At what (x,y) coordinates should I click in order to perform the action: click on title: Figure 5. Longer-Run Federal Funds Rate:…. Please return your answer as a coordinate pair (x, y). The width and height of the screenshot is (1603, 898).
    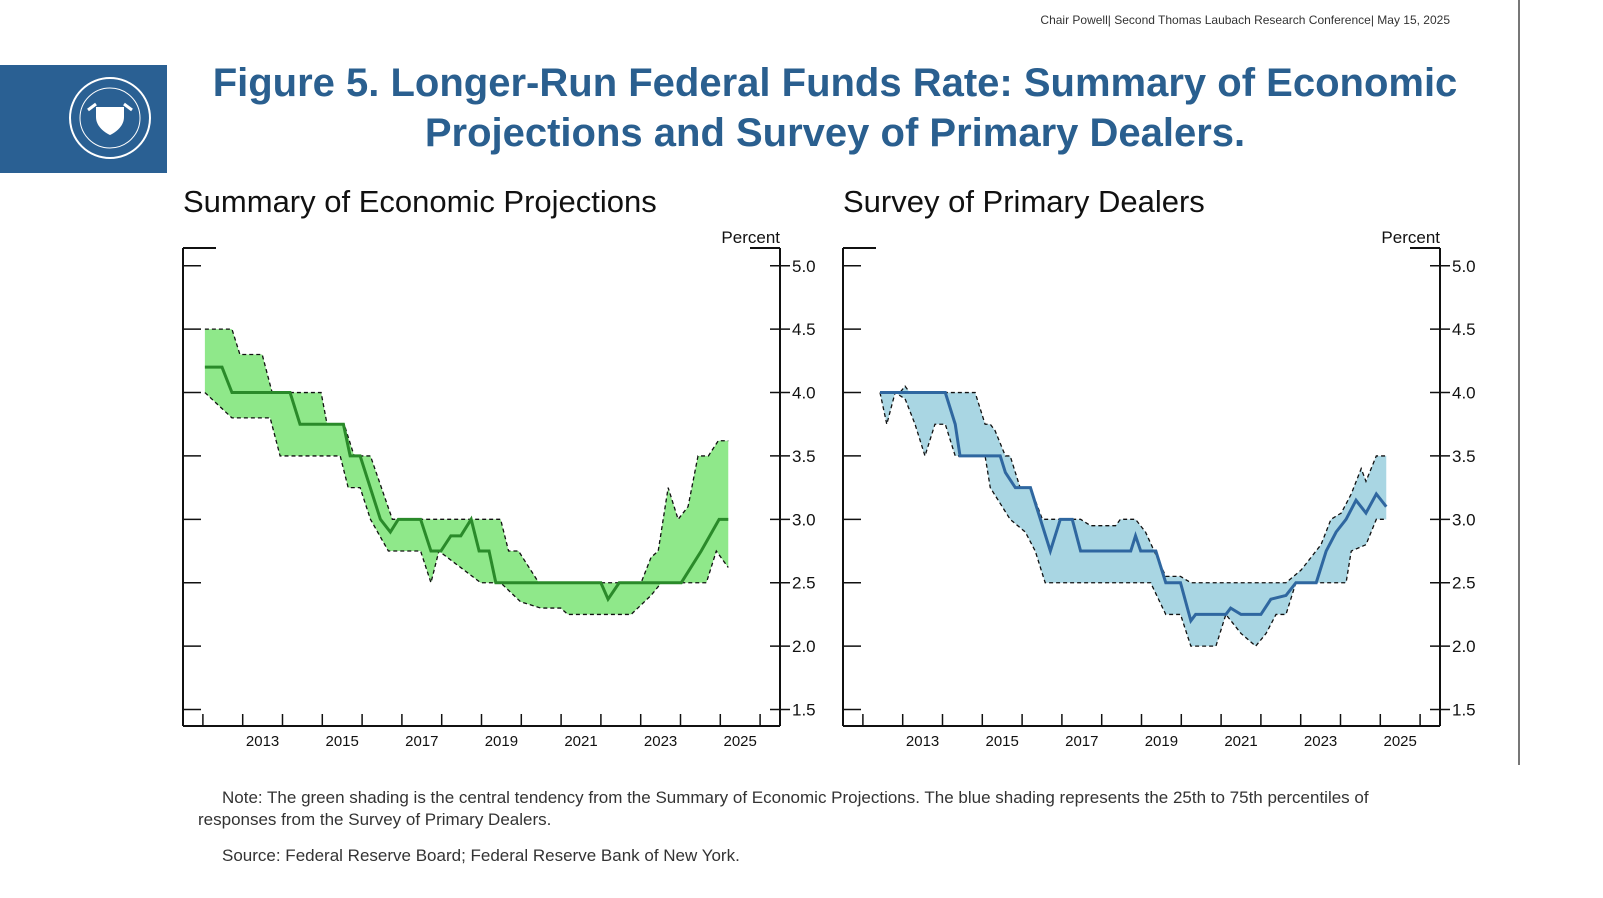
    Looking at the image, I should click on (835, 108).